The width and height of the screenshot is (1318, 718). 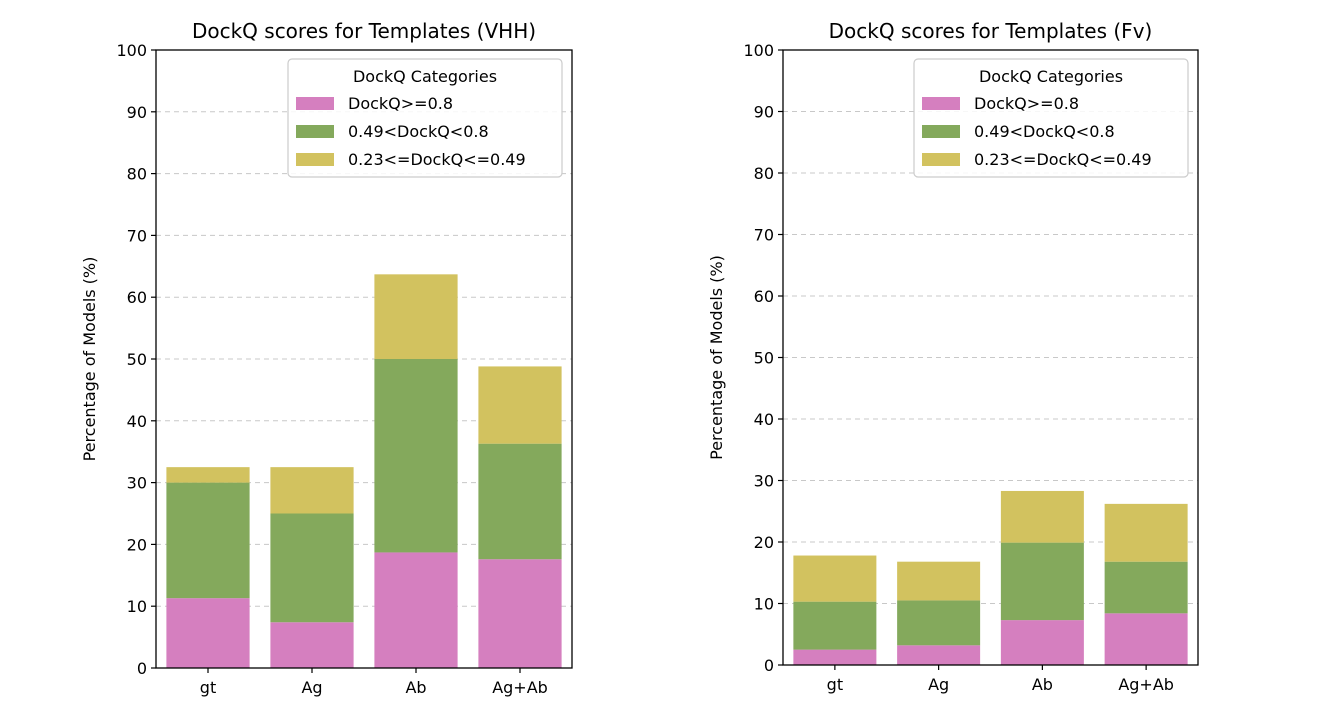 I want to click on chart-title: DockQ scores for Templates (VHH), so click(x=364, y=31).